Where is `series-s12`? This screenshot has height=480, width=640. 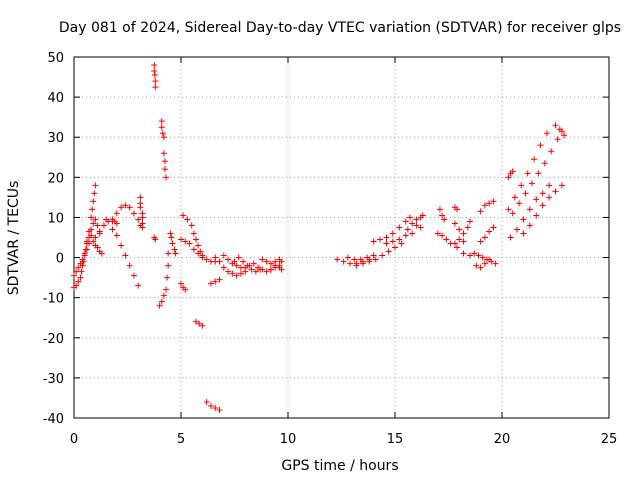 series-s12 is located at coordinates (164, 149).